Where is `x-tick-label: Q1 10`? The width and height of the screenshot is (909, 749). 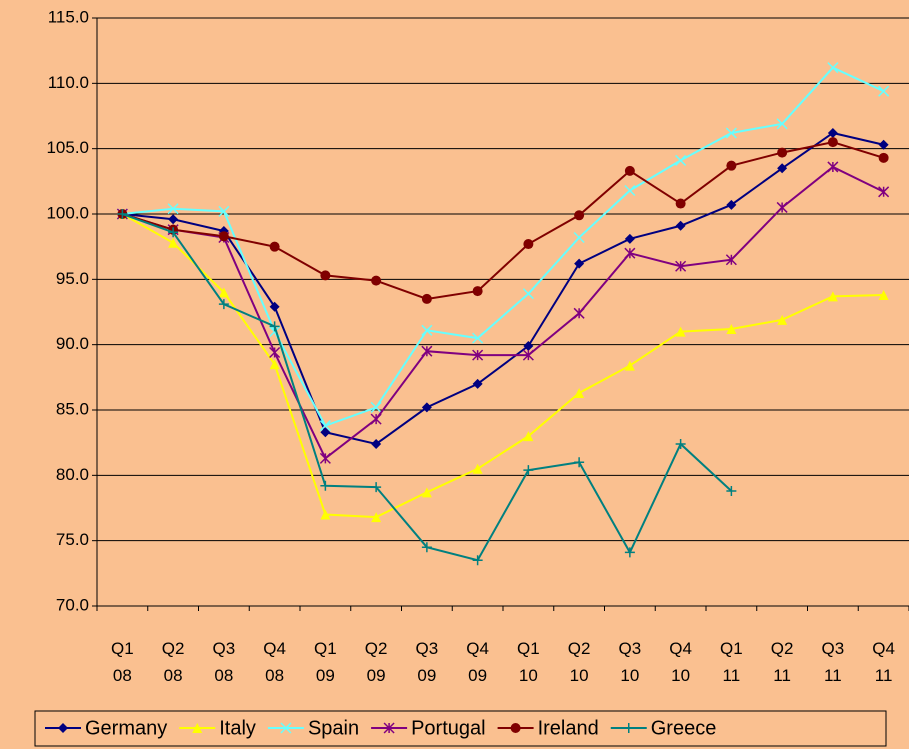
x-tick-label: Q1 10 is located at coordinates (528, 662).